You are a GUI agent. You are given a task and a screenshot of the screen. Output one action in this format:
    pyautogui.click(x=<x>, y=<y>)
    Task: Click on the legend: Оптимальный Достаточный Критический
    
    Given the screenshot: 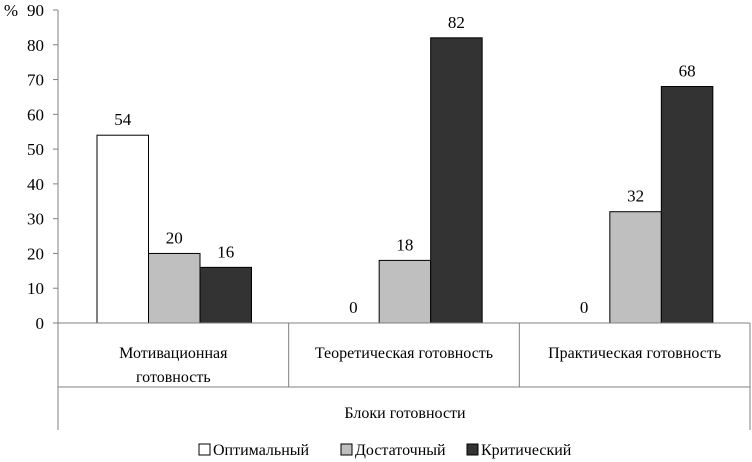 What is the action you would take?
    pyautogui.click(x=385, y=450)
    